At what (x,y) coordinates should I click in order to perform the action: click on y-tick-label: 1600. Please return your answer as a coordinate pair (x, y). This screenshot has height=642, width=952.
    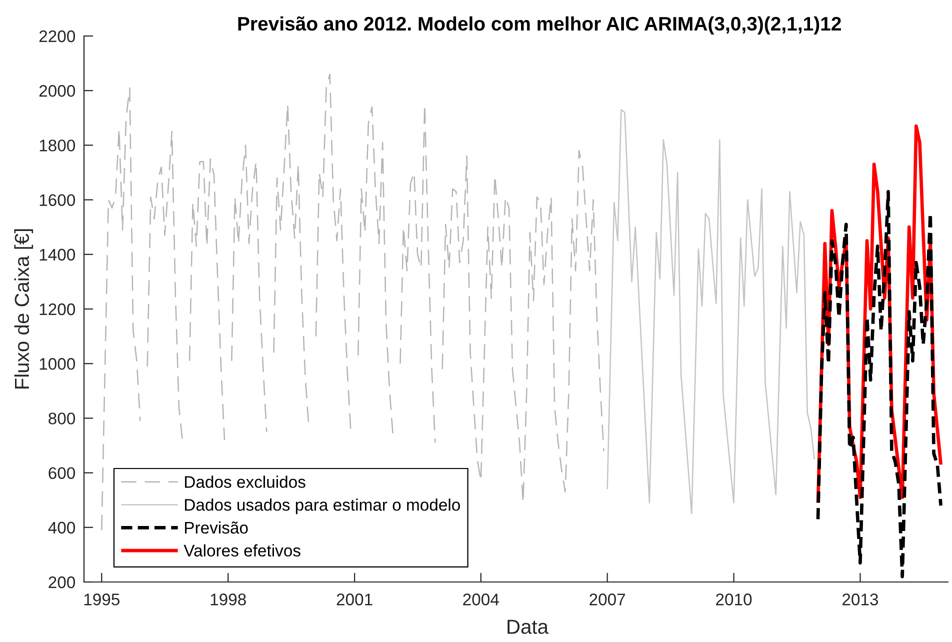
    Looking at the image, I should click on (58, 200).